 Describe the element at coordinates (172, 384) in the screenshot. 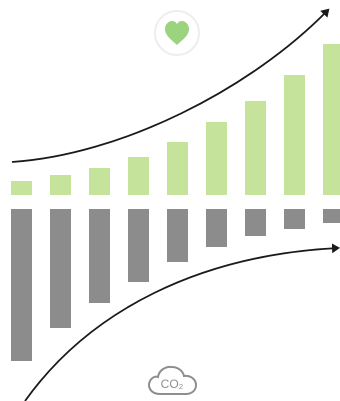

I see `co2-label: CO₂` at that location.